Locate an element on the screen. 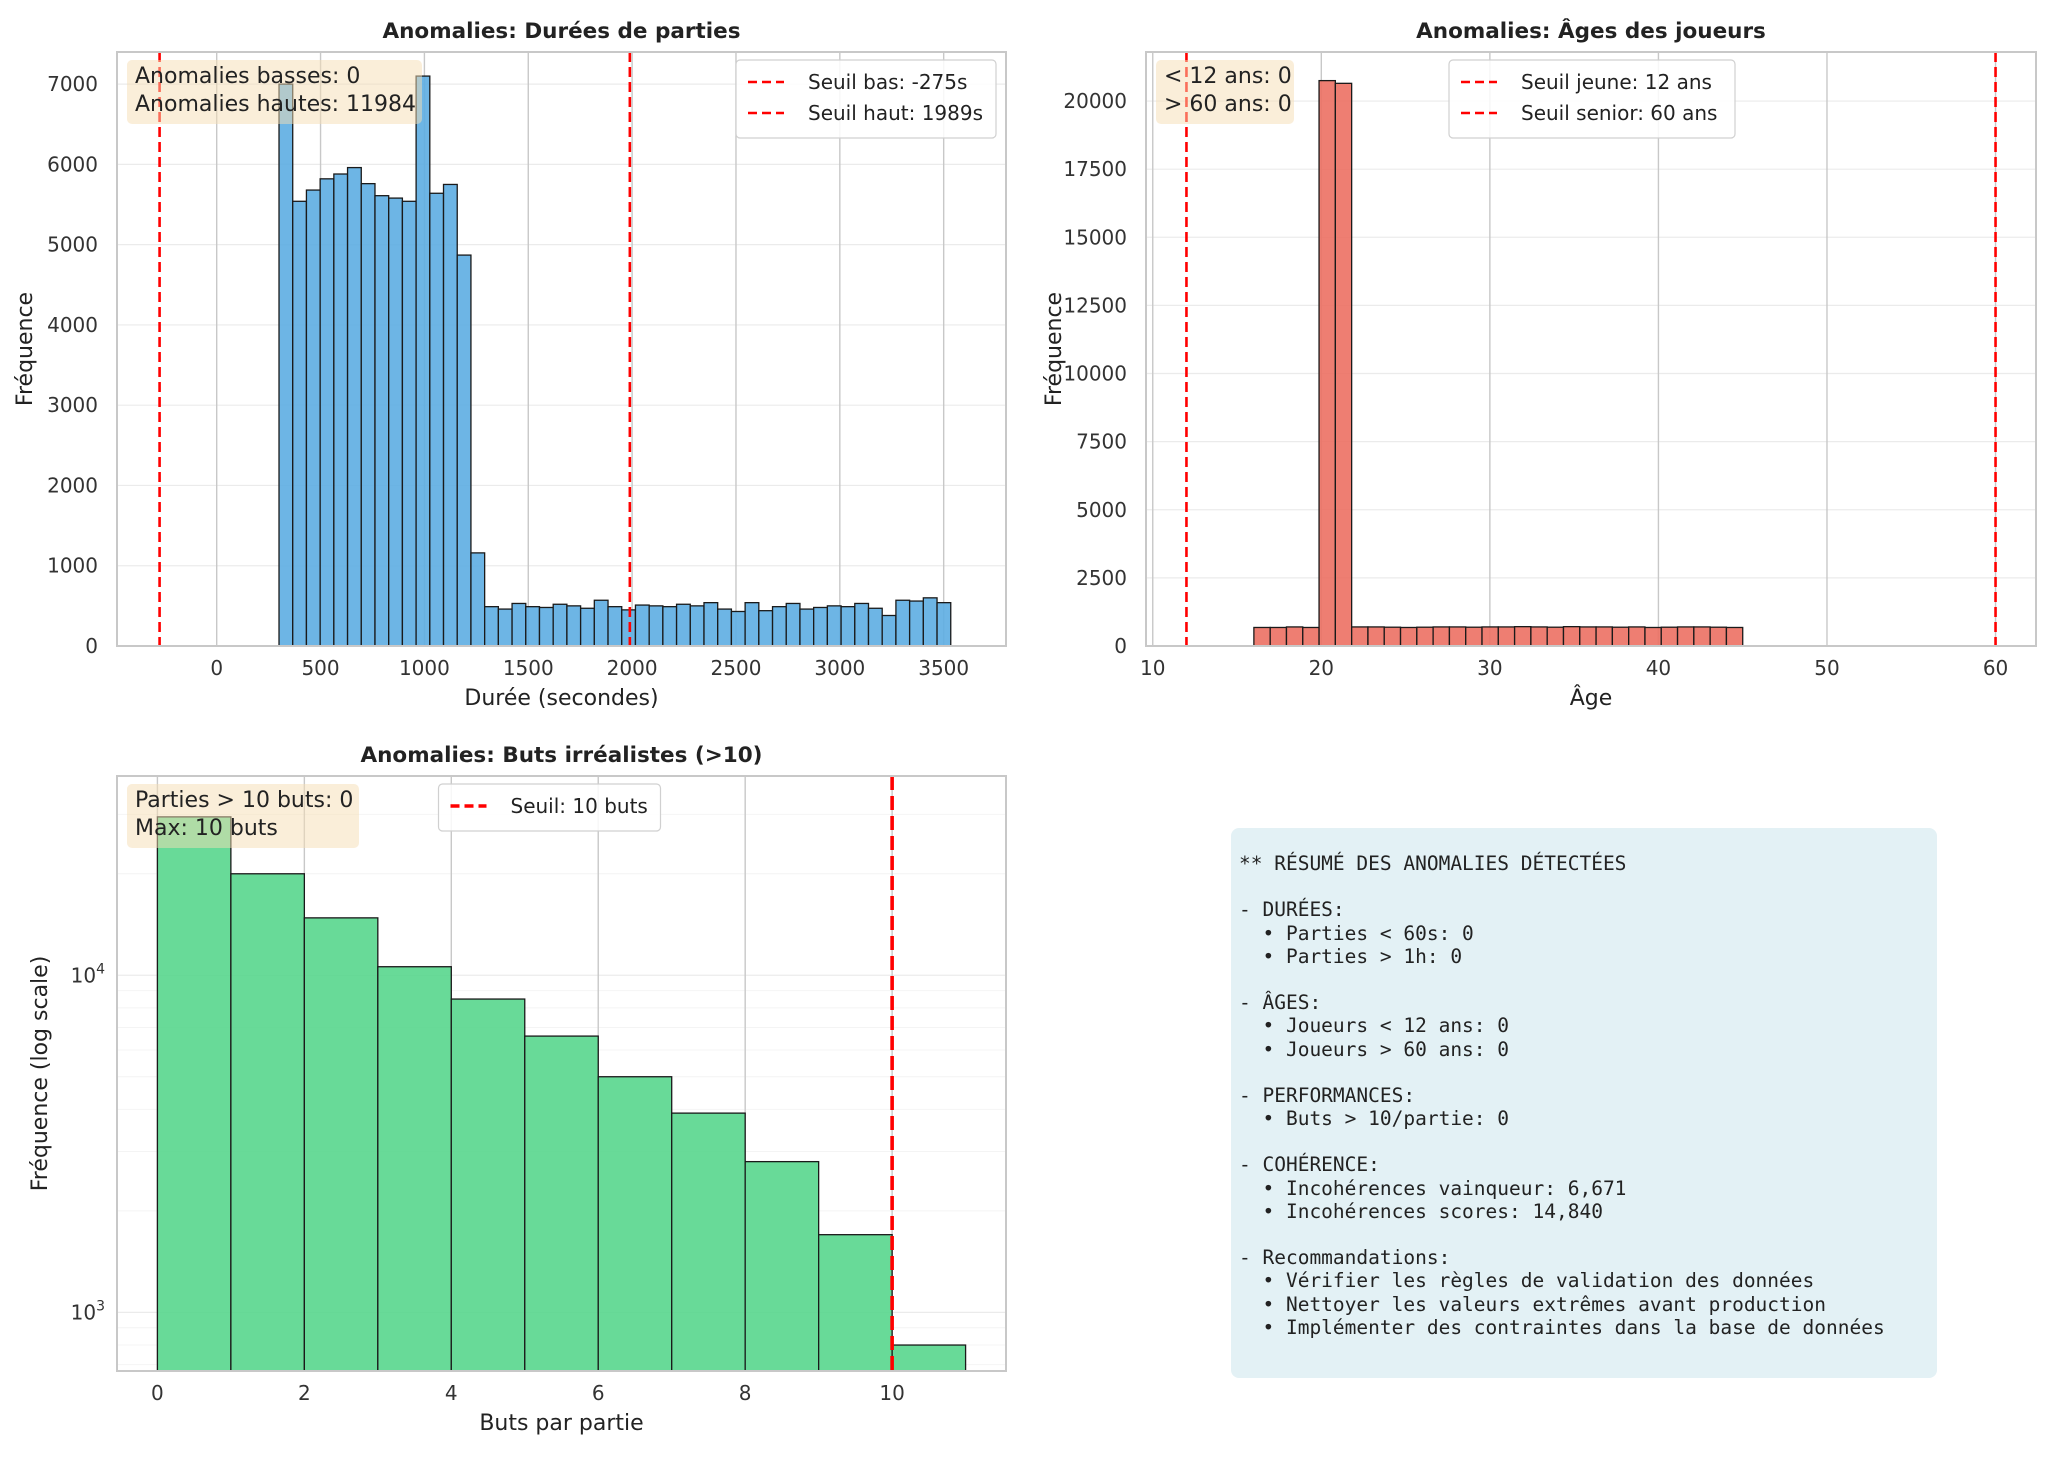 The image size is (2051, 1459). y-tick-label: 103 is located at coordinates (88, 1311).